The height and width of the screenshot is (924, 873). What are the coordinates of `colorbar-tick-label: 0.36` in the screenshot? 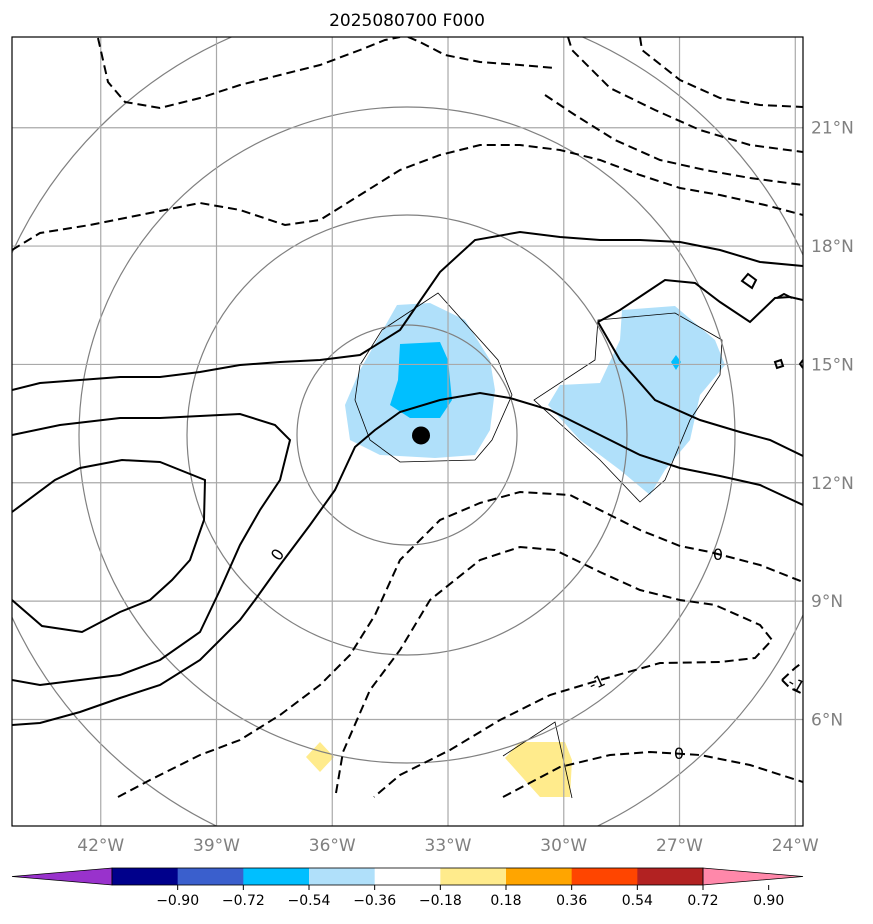 It's located at (571, 901).